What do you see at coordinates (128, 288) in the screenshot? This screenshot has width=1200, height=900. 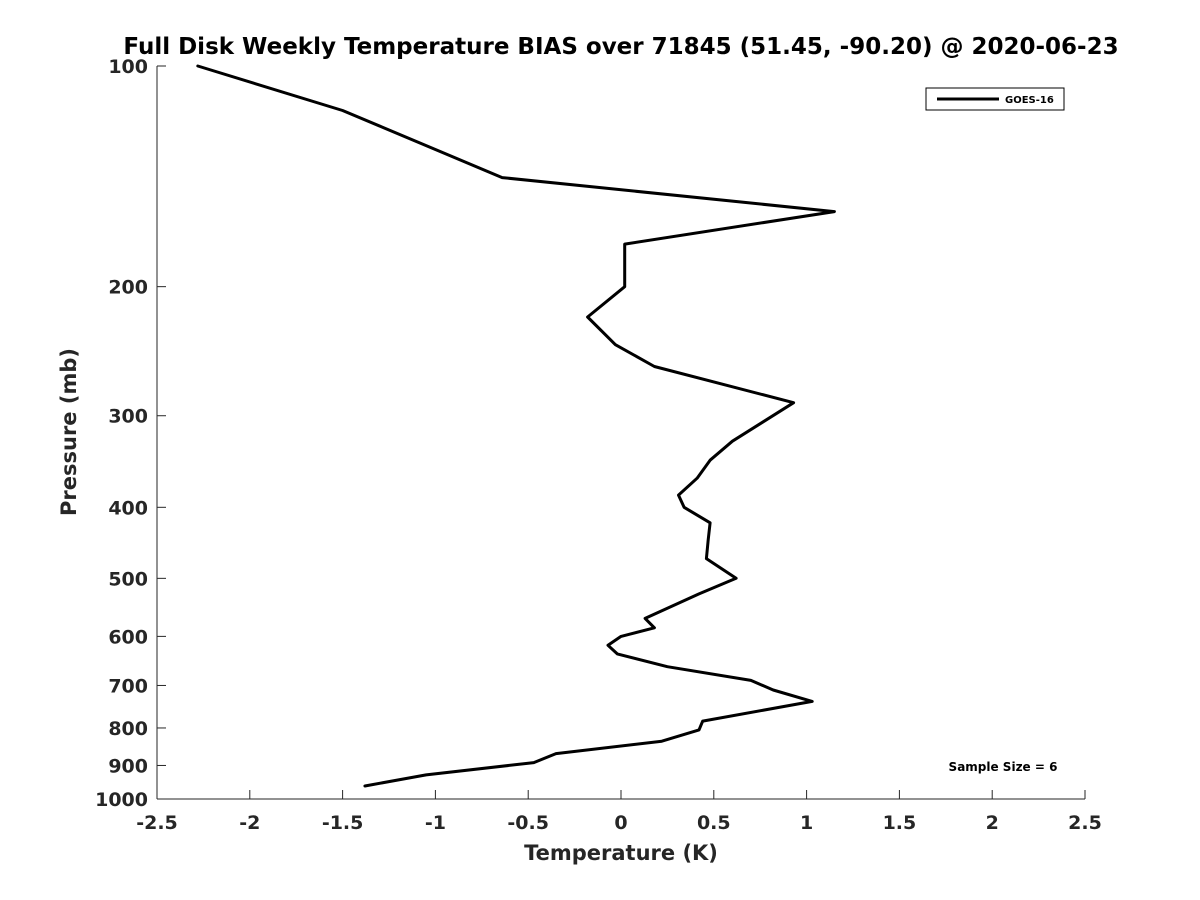 I see `y-tick-label: 200` at bounding box center [128, 288].